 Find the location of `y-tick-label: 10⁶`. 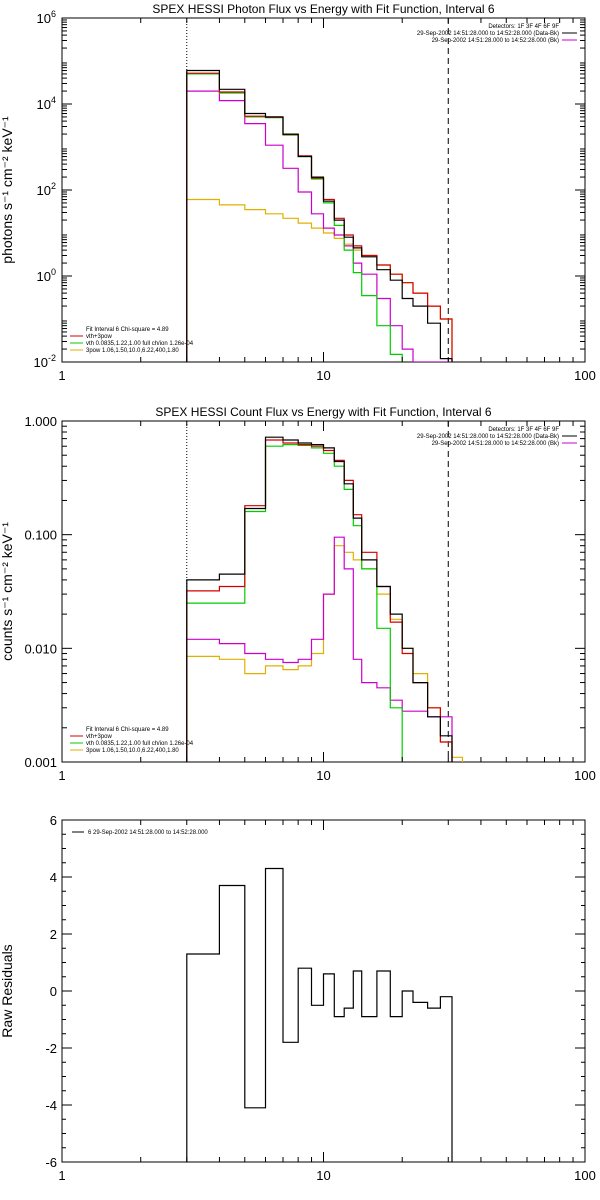

y-tick-label: 10⁶ is located at coordinates (46, 17).